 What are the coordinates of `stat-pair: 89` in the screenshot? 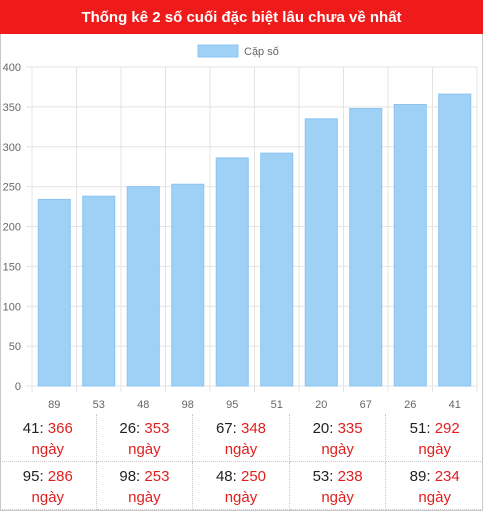 It's located at (418, 476).